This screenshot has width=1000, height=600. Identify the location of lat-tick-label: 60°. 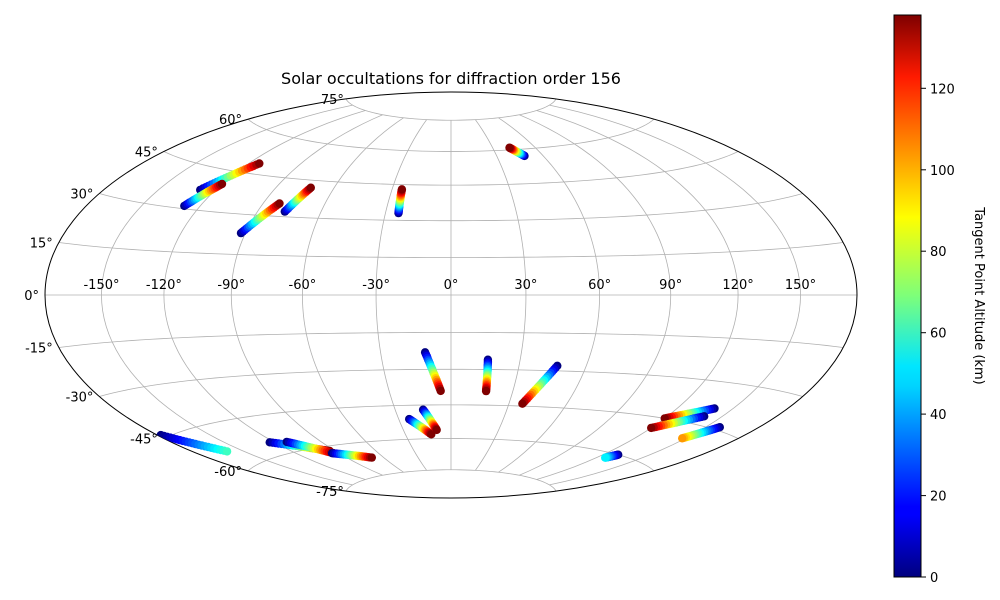
(230, 120).